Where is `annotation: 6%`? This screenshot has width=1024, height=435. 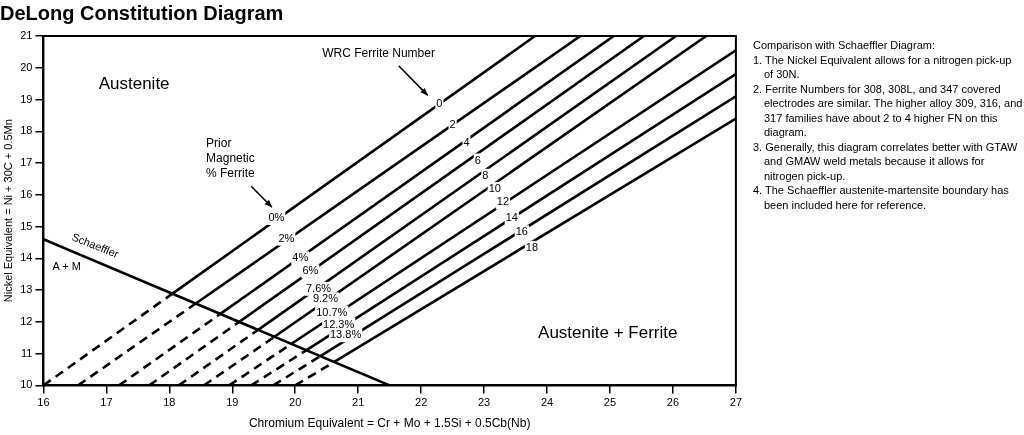
annotation: 6% is located at coordinates (310, 270).